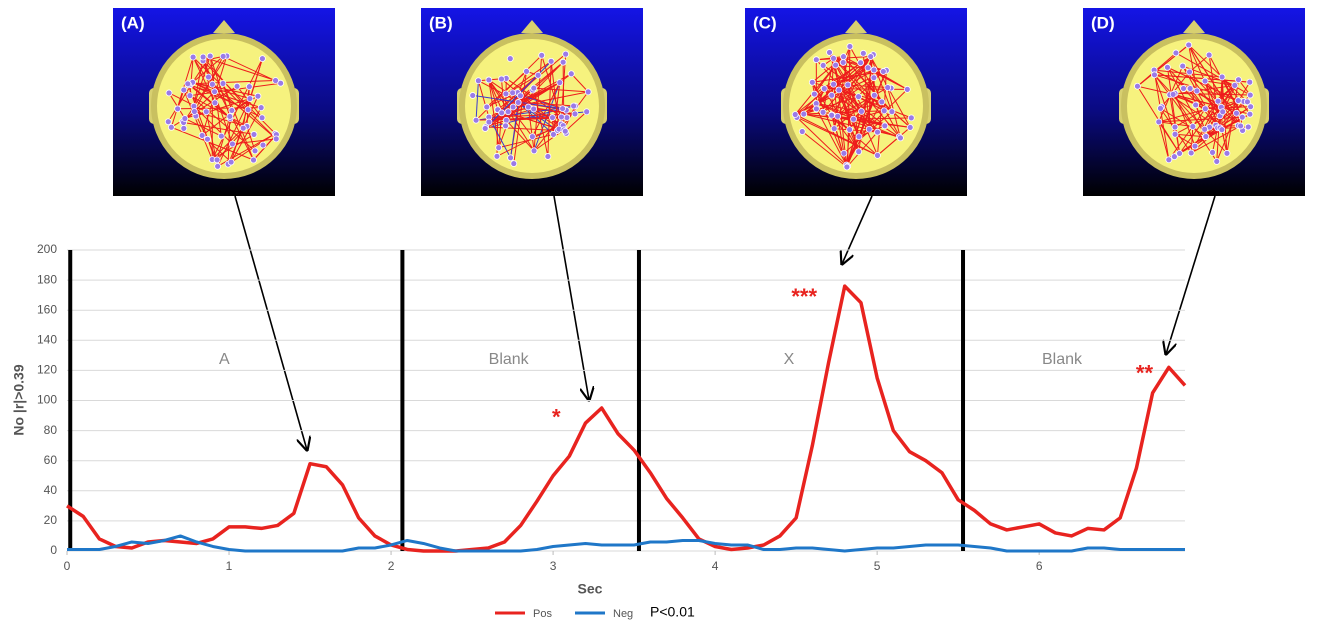 The height and width of the screenshot is (623, 1336). Describe the element at coordinates (623, 614) in the screenshot. I see `legend-label: Neg` at that location.